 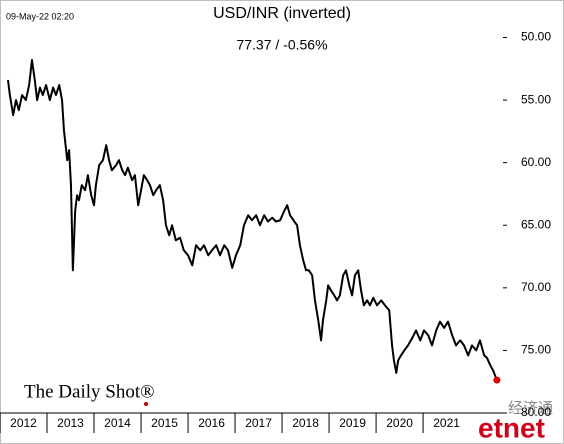 What do you see at coordinates (511, 427) in the screenshot?
I see `watermark-logo: etnet` at bounding box center [511, 427].